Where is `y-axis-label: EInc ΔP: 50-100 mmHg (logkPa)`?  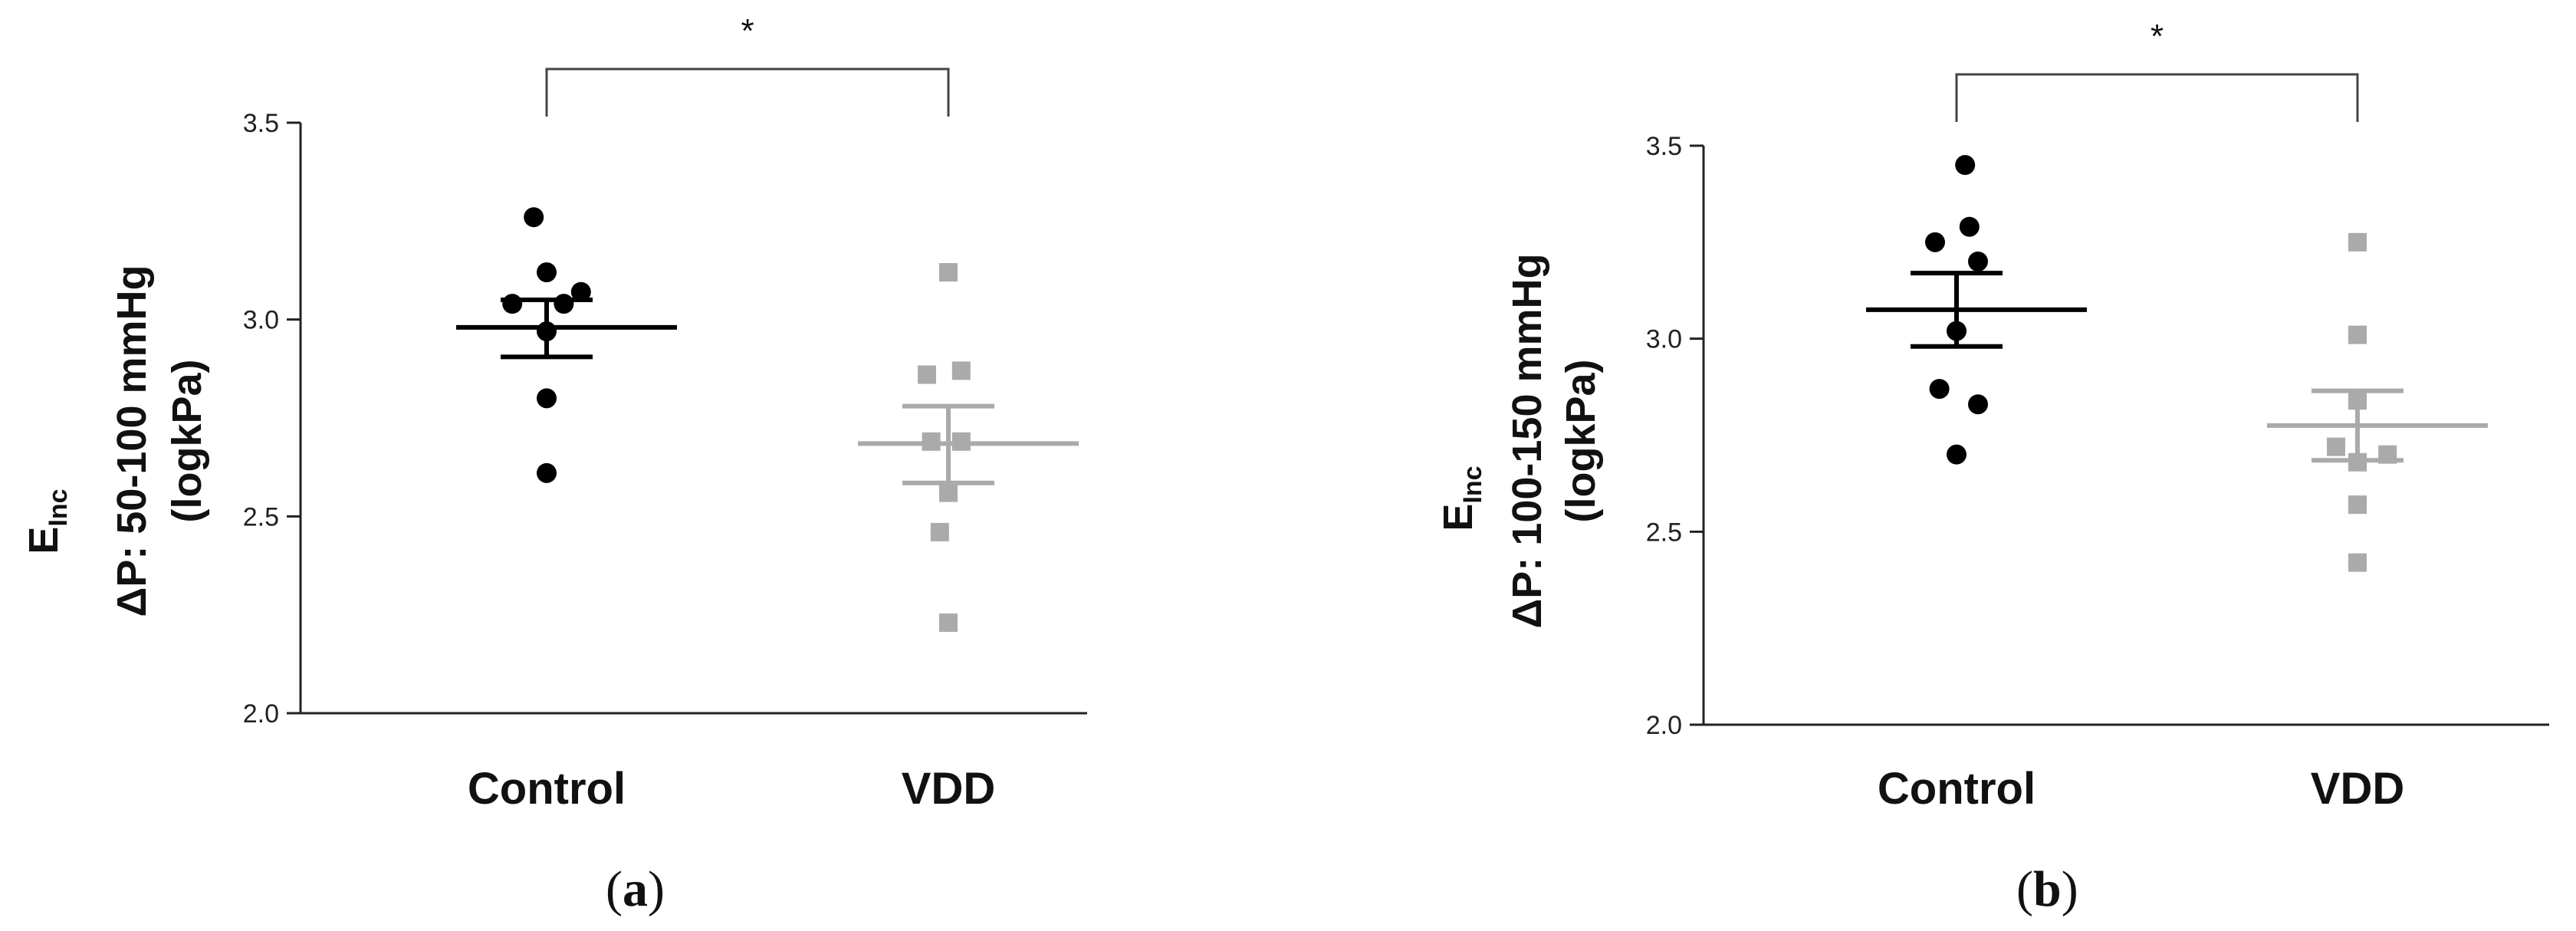 y-axis-label: EInc ΔP: 50-100 mmHg (logkPa) is located at coordinates (115, 441).